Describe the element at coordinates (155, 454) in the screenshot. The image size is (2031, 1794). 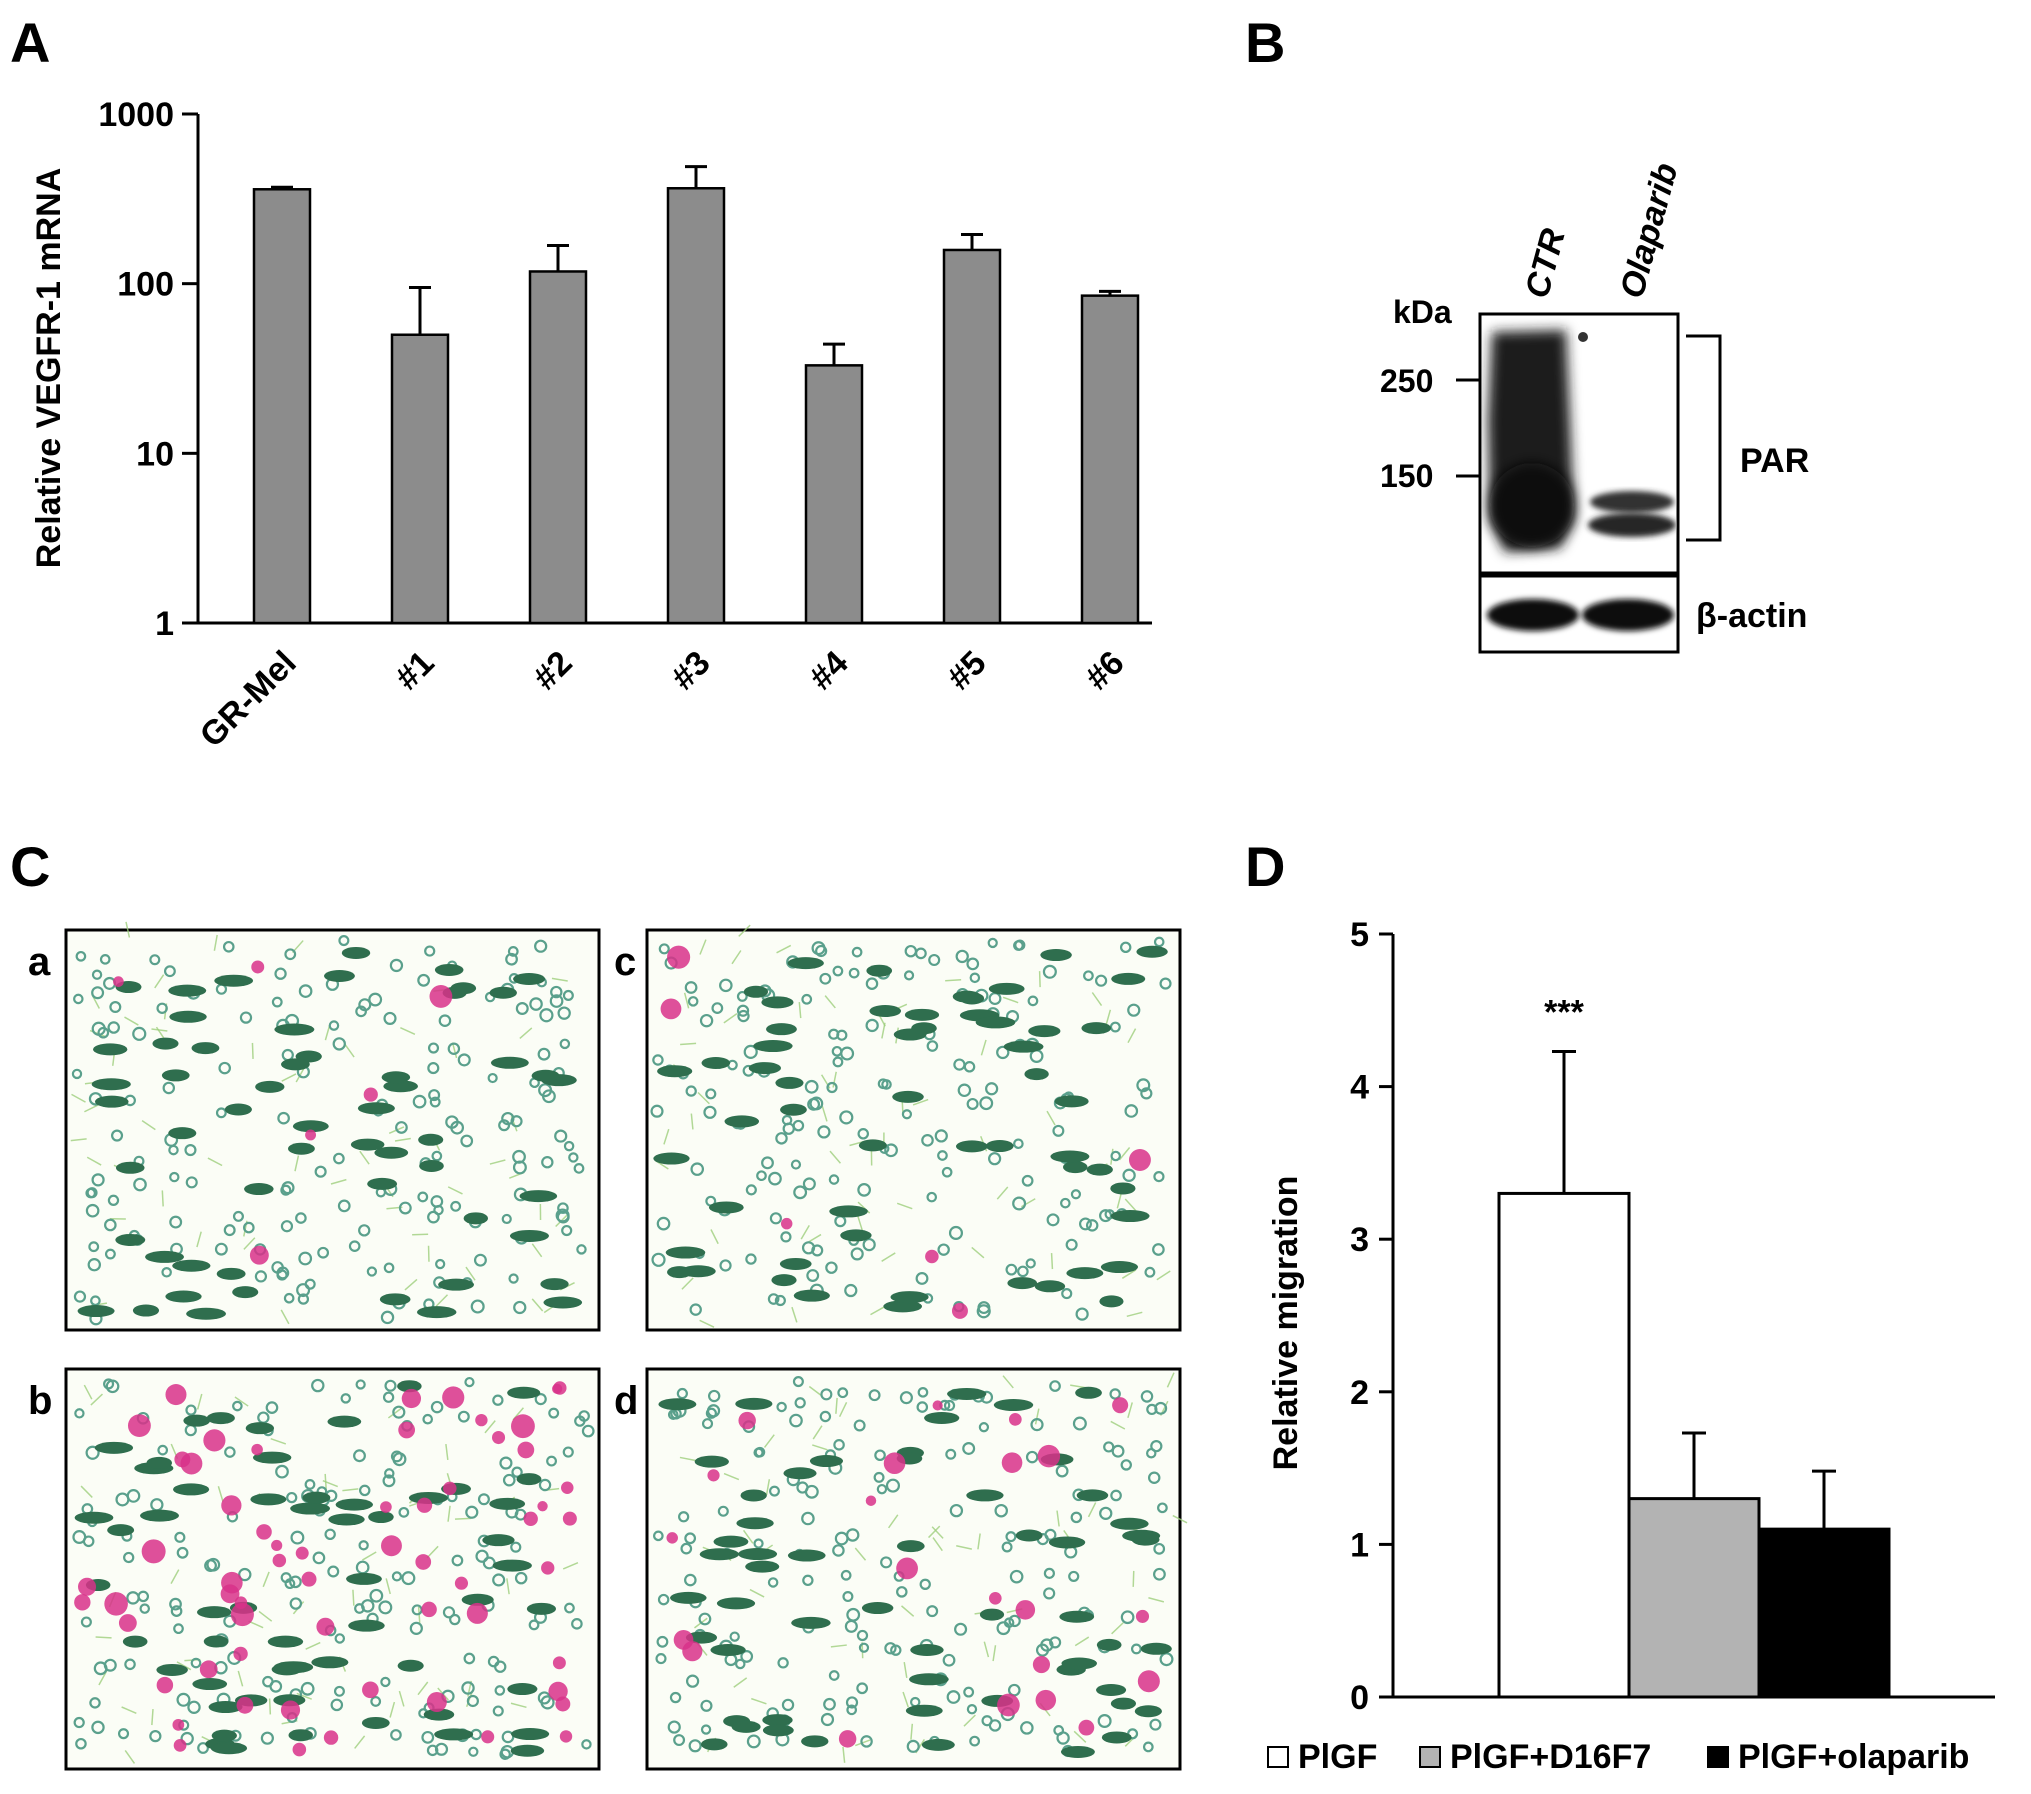
I see `chart-a-y-tick-label: 10` at that location.